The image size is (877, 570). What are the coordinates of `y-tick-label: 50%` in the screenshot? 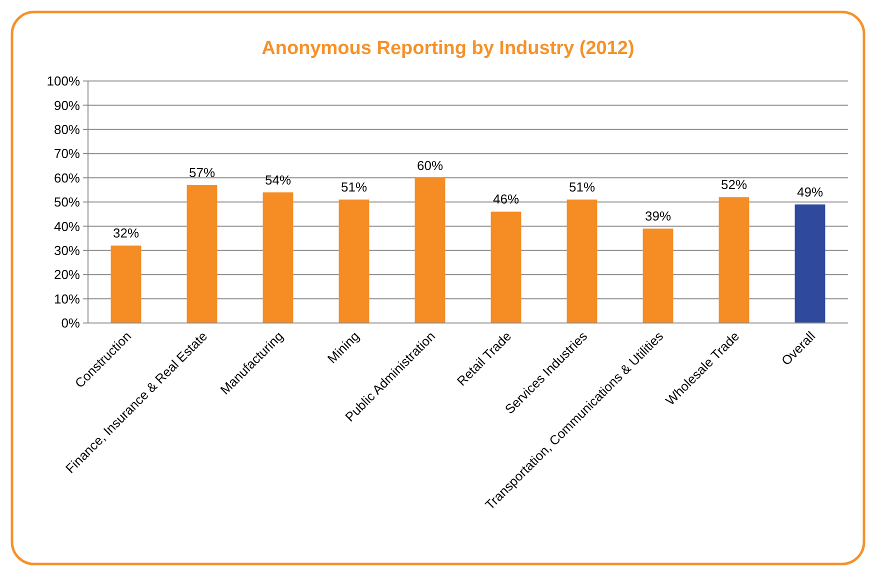 It's located at (67, 202).